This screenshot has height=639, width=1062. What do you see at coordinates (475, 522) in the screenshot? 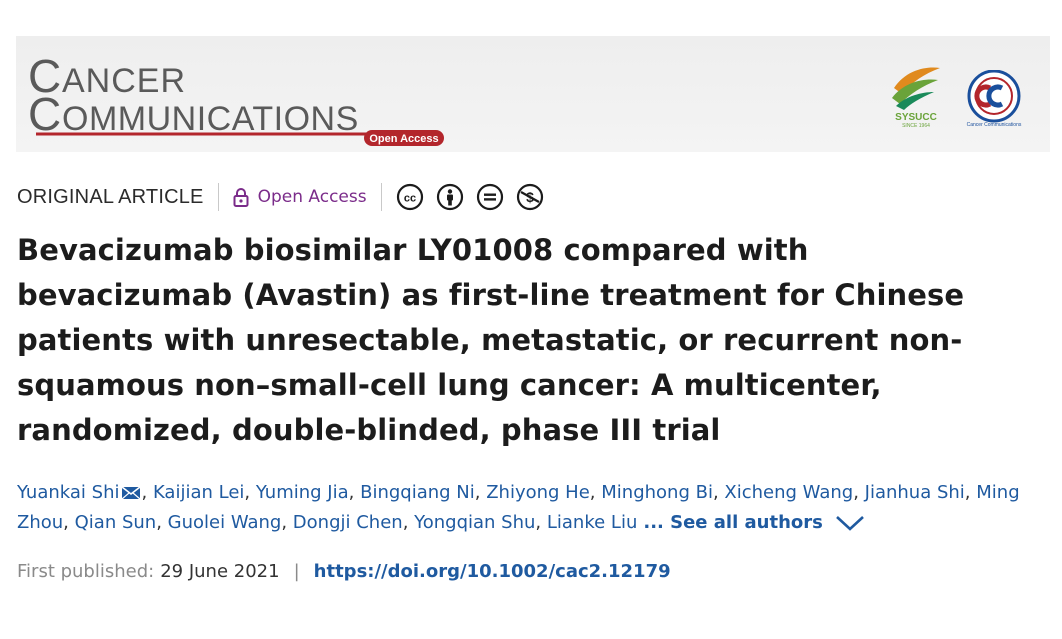
I see `author-link: Yongqian Shu` at bounding box center [475, 522].